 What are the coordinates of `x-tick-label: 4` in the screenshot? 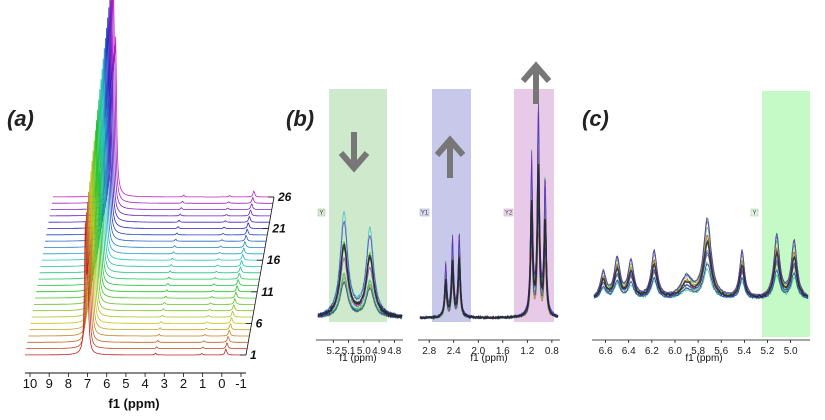 It's located at (144, 383).